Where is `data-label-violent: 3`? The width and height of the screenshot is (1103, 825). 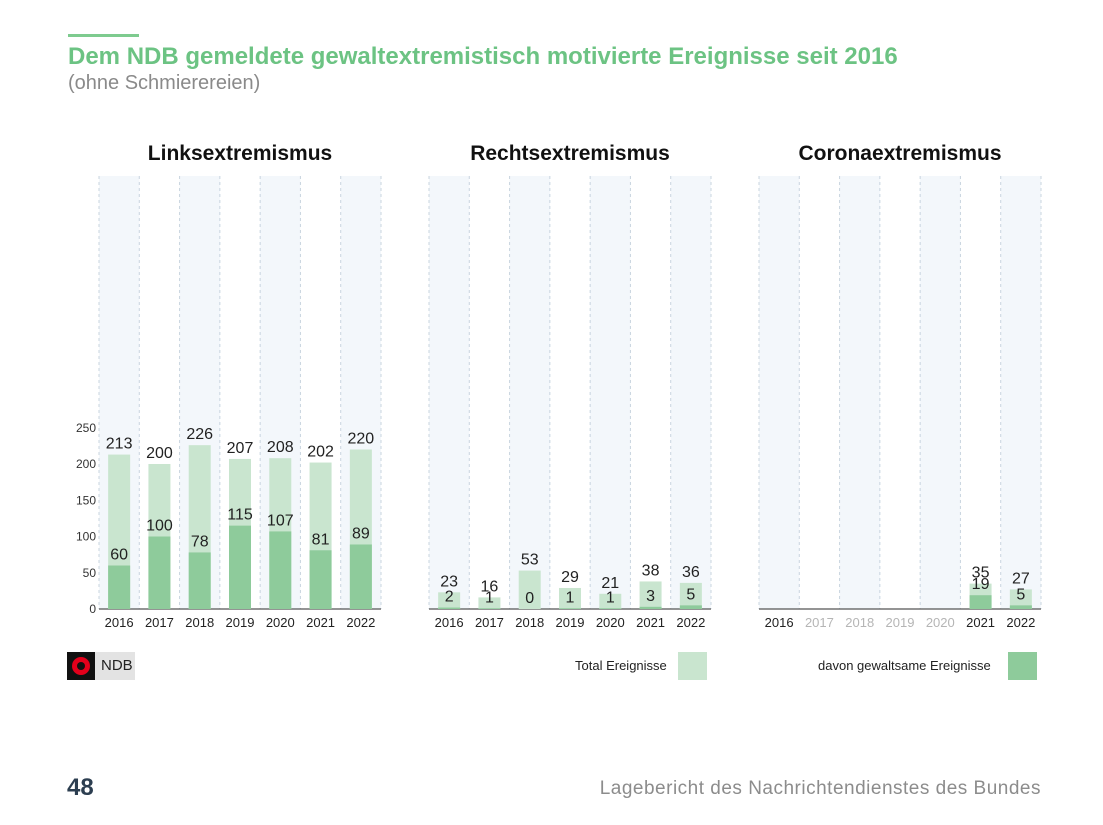 data-label-violent: 3 is located at coordinates (650, 596).